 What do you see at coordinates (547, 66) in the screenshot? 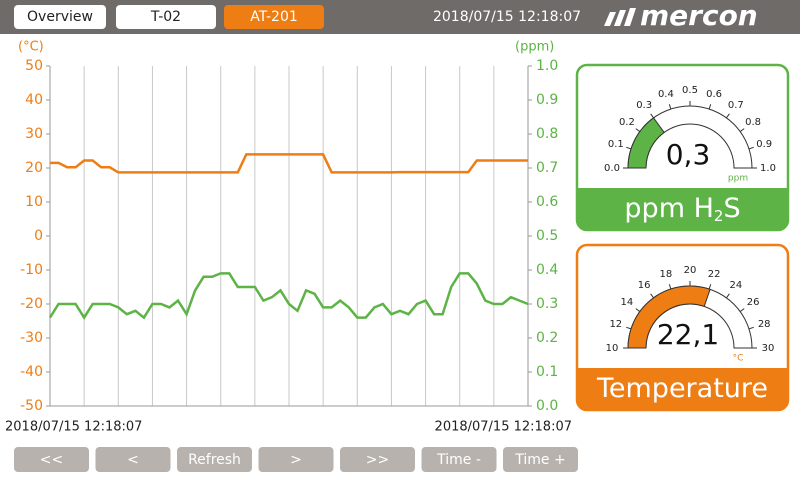
I see `y2-tick-label: 1.0` at bounding box center [547, 66].